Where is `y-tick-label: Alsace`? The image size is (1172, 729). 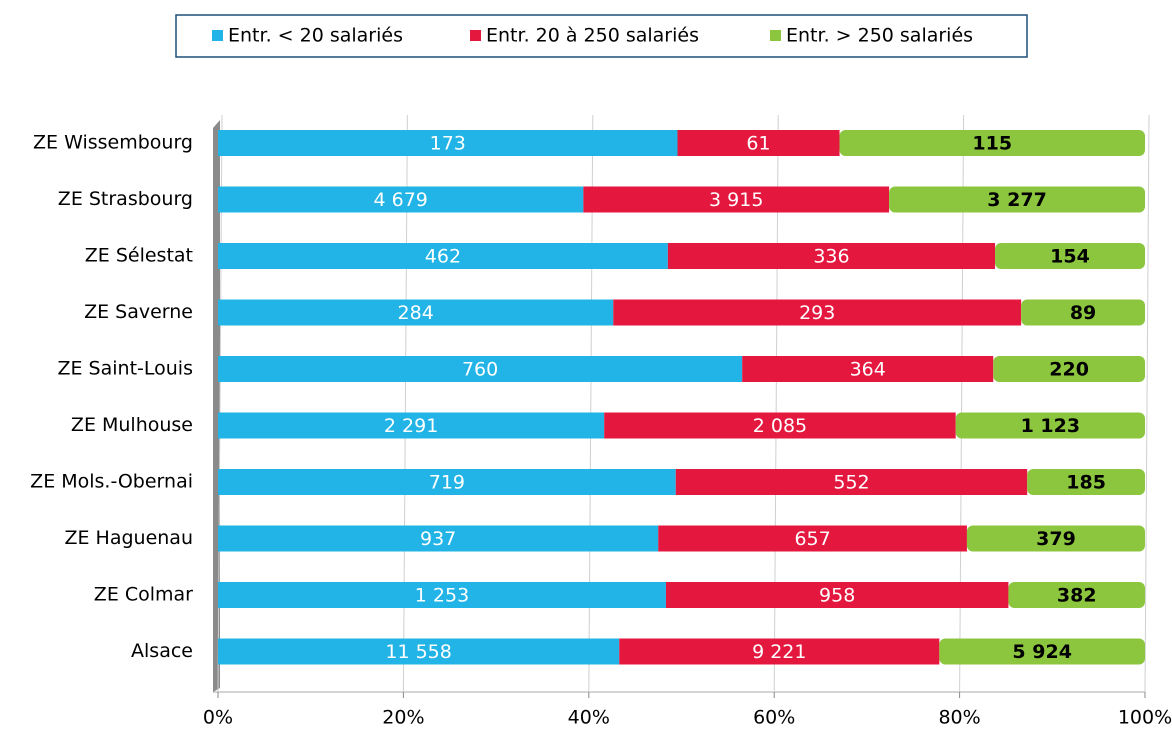 y-tick-label: Alsace is located at coordinates (162, 651).